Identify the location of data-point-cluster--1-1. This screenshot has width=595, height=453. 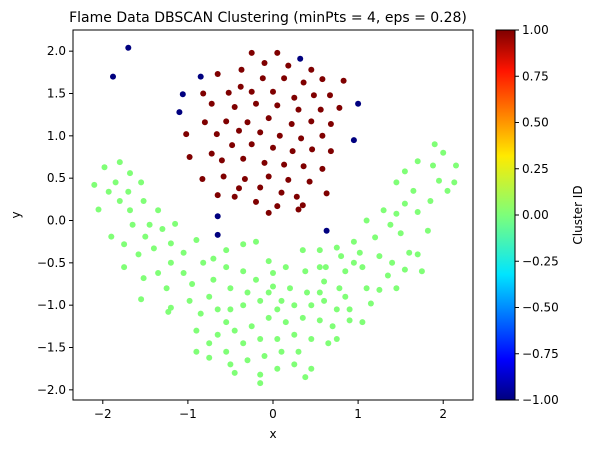
(128, 47).